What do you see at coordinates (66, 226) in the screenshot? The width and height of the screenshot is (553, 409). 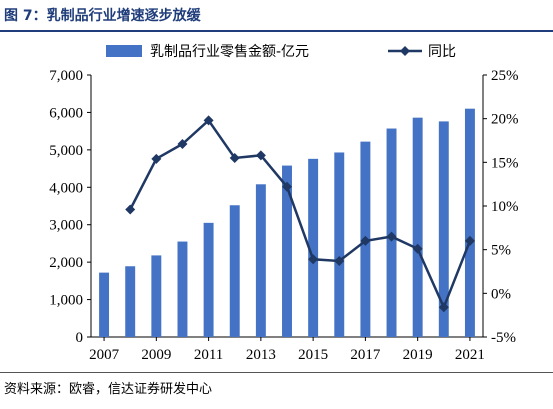 I see `left-tick-label: 3,000` at bounding box center [66, 226].